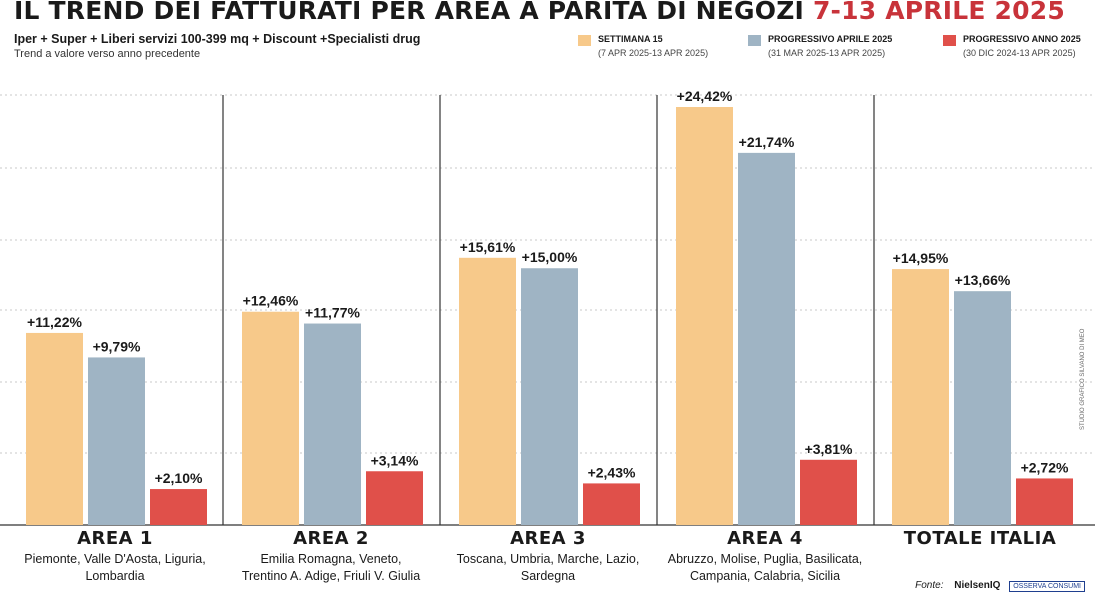 The height and width of the screenshot is (600, 1095). Describe the element at coordinates (548, 538) in the screenshot. I see `category-label: AREA 3` at that location.